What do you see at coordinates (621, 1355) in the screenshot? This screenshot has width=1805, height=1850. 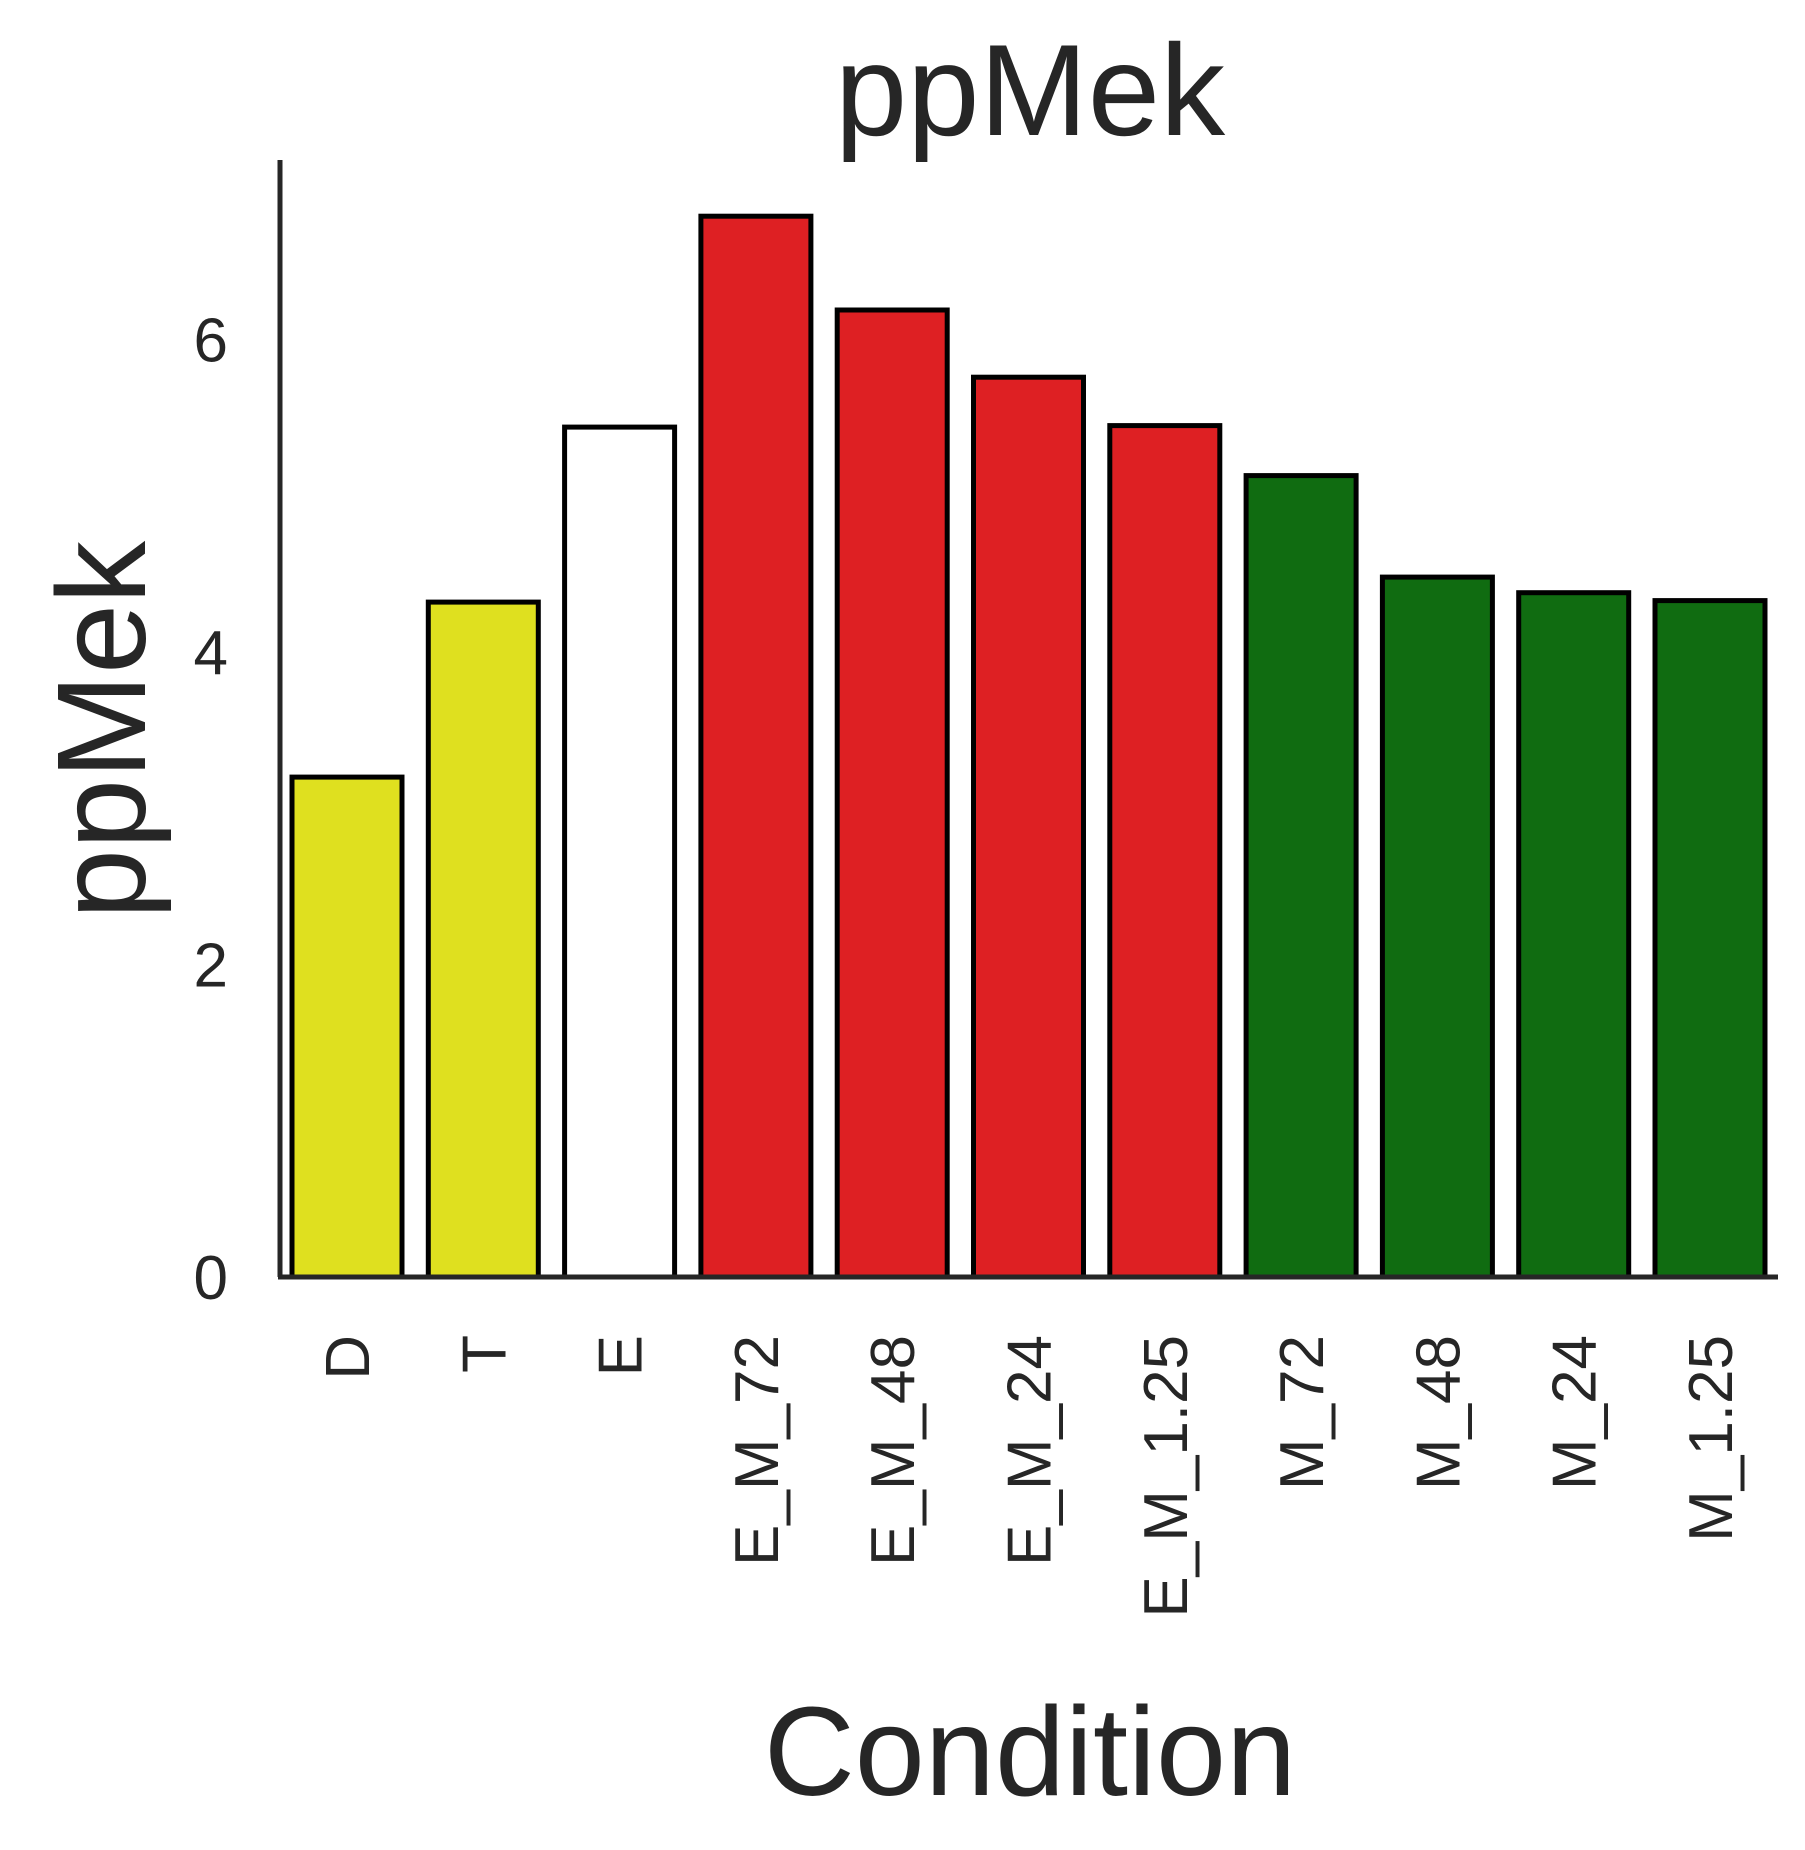 I see `x-tick-label: E` at bounding box center [621, 1355].